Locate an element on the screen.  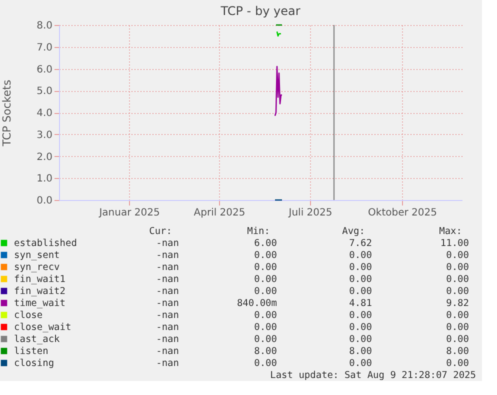
text: -nan 840.00m 4.81 9.82 is located at coordinates (312, 303).